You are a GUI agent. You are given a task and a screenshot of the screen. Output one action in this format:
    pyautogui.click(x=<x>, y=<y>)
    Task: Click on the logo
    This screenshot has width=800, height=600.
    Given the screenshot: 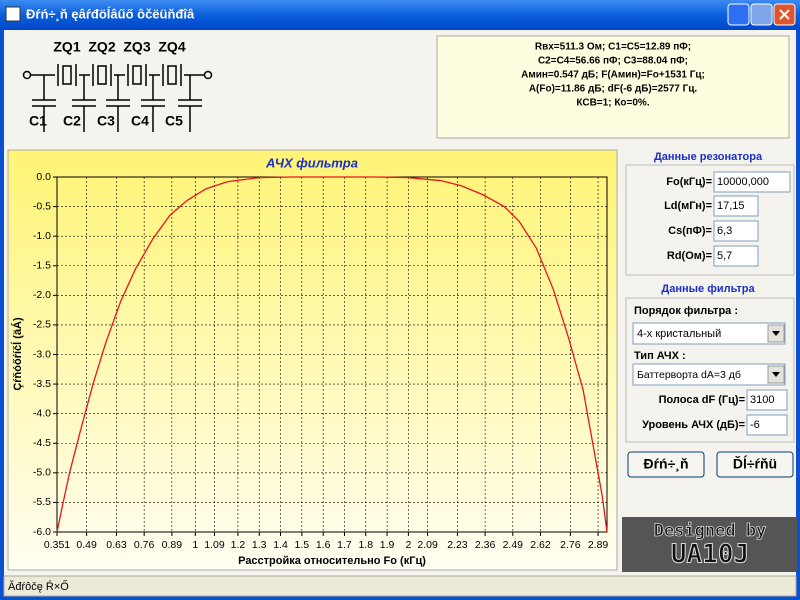 What is the action you would take?
    pyautogui.click(x=709, y=544)
    